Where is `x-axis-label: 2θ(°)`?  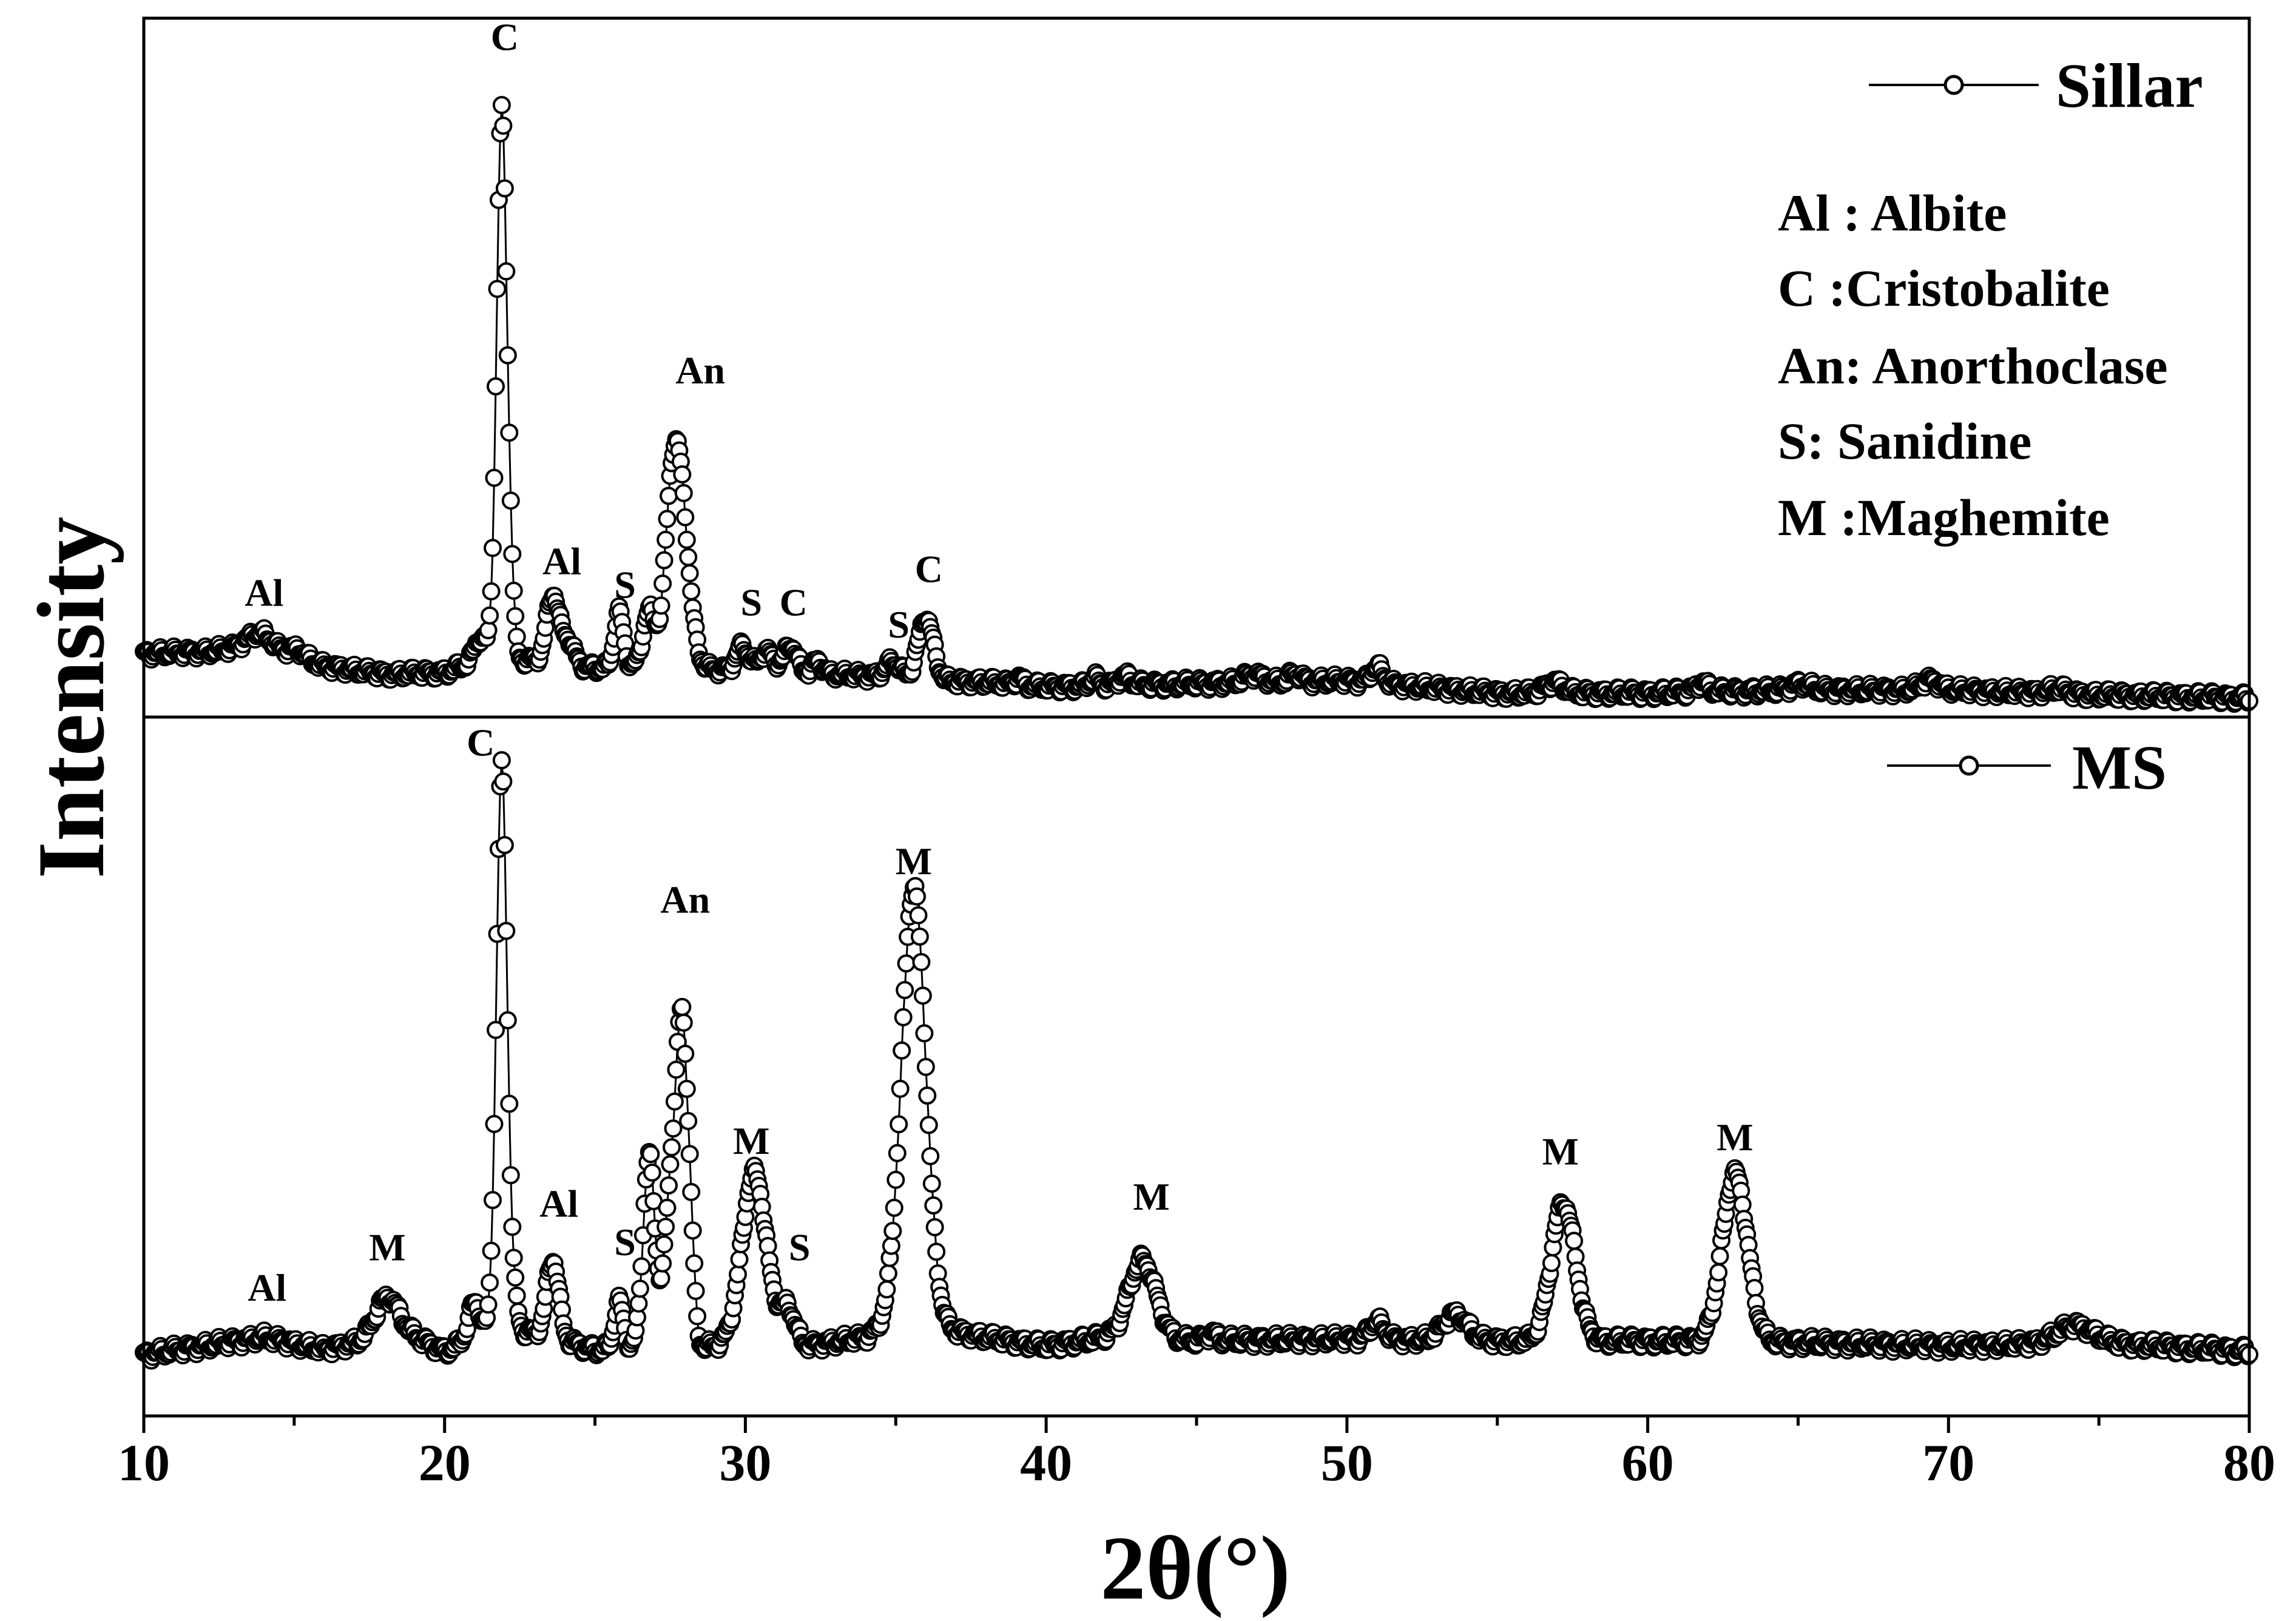 x-axis-label: 2θ(°) is located at coordinates (1195, 1568).